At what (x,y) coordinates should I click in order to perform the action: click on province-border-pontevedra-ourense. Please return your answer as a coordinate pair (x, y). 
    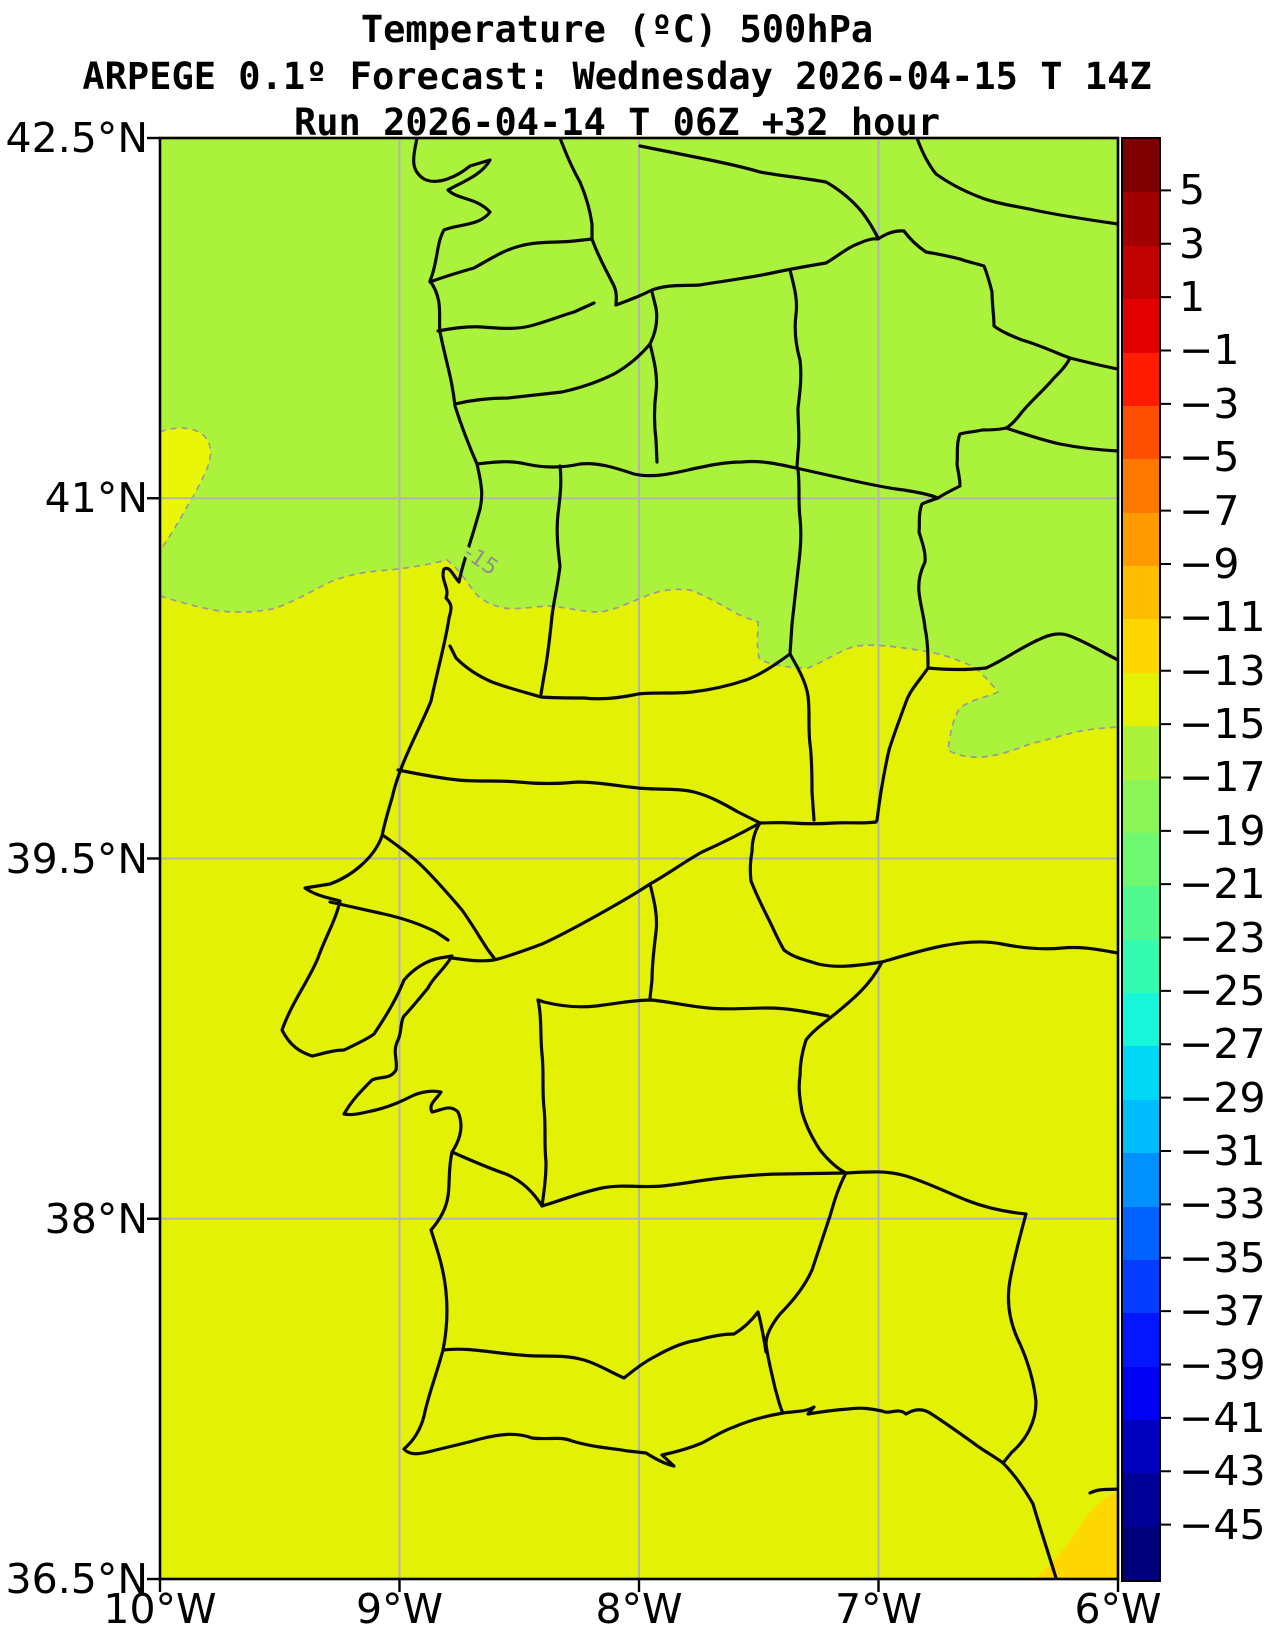
    Looking at the image, I should click on (576, 189).